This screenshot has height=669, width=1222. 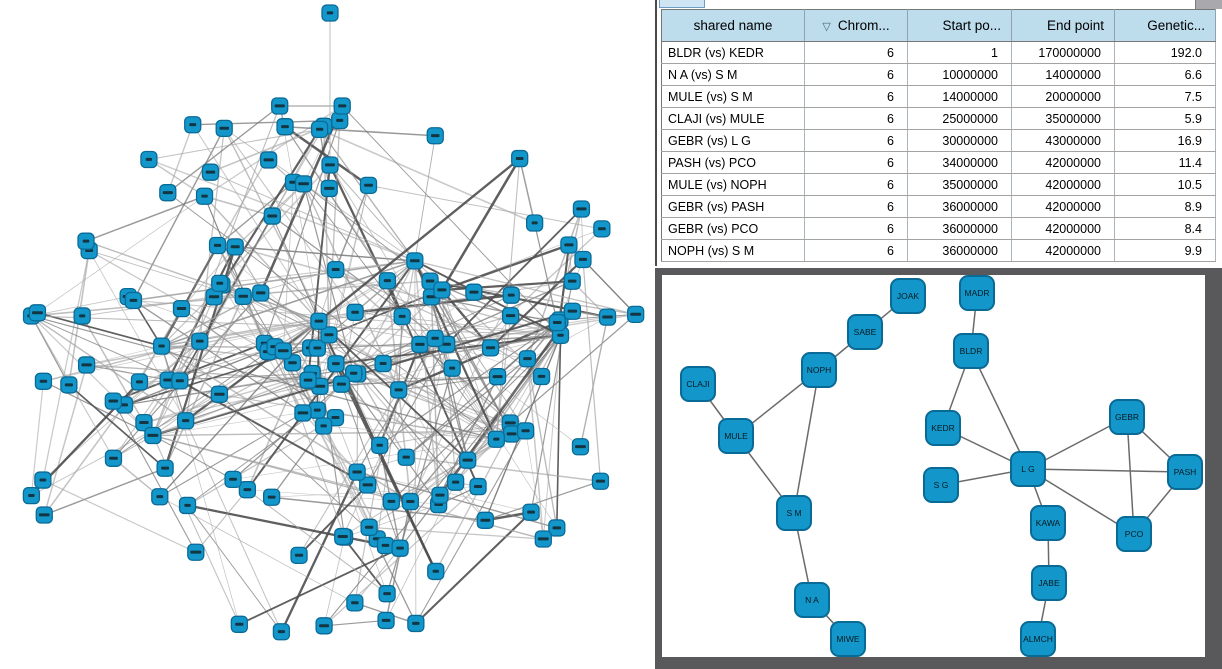 What do you see at coordinates (733, 52) in the screenshot?
I see `table-cell: BLDR (vs) KEDR` at bounding box center [733, 52].